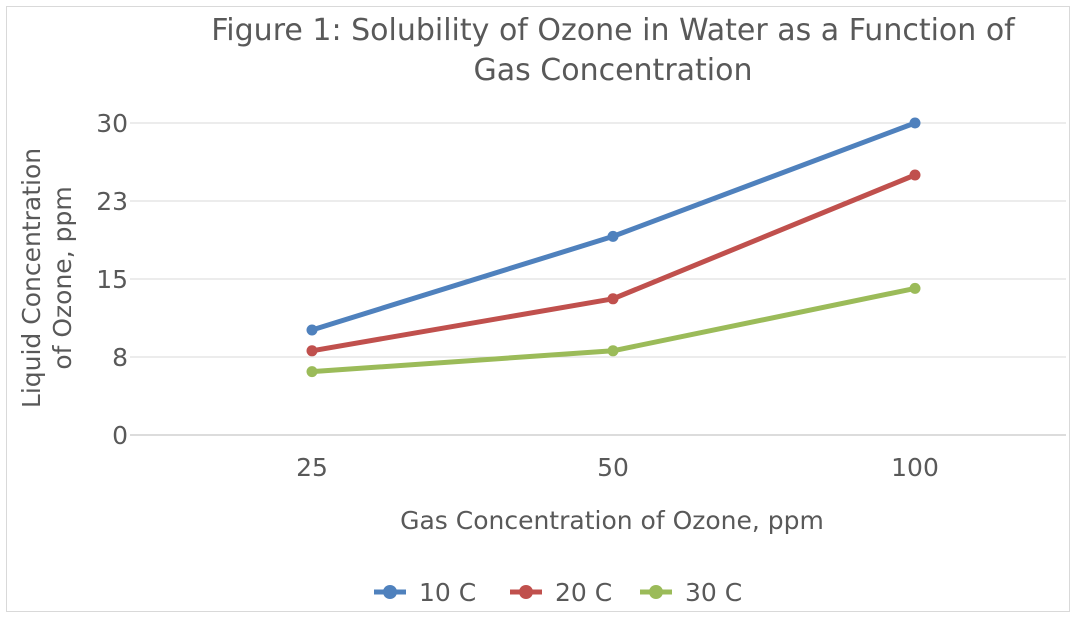 The height and width of the screenshot is (618, 1076). I want to click on x-axis-title: Gas Concentration of Ozone, ppm, so click(612, 520).